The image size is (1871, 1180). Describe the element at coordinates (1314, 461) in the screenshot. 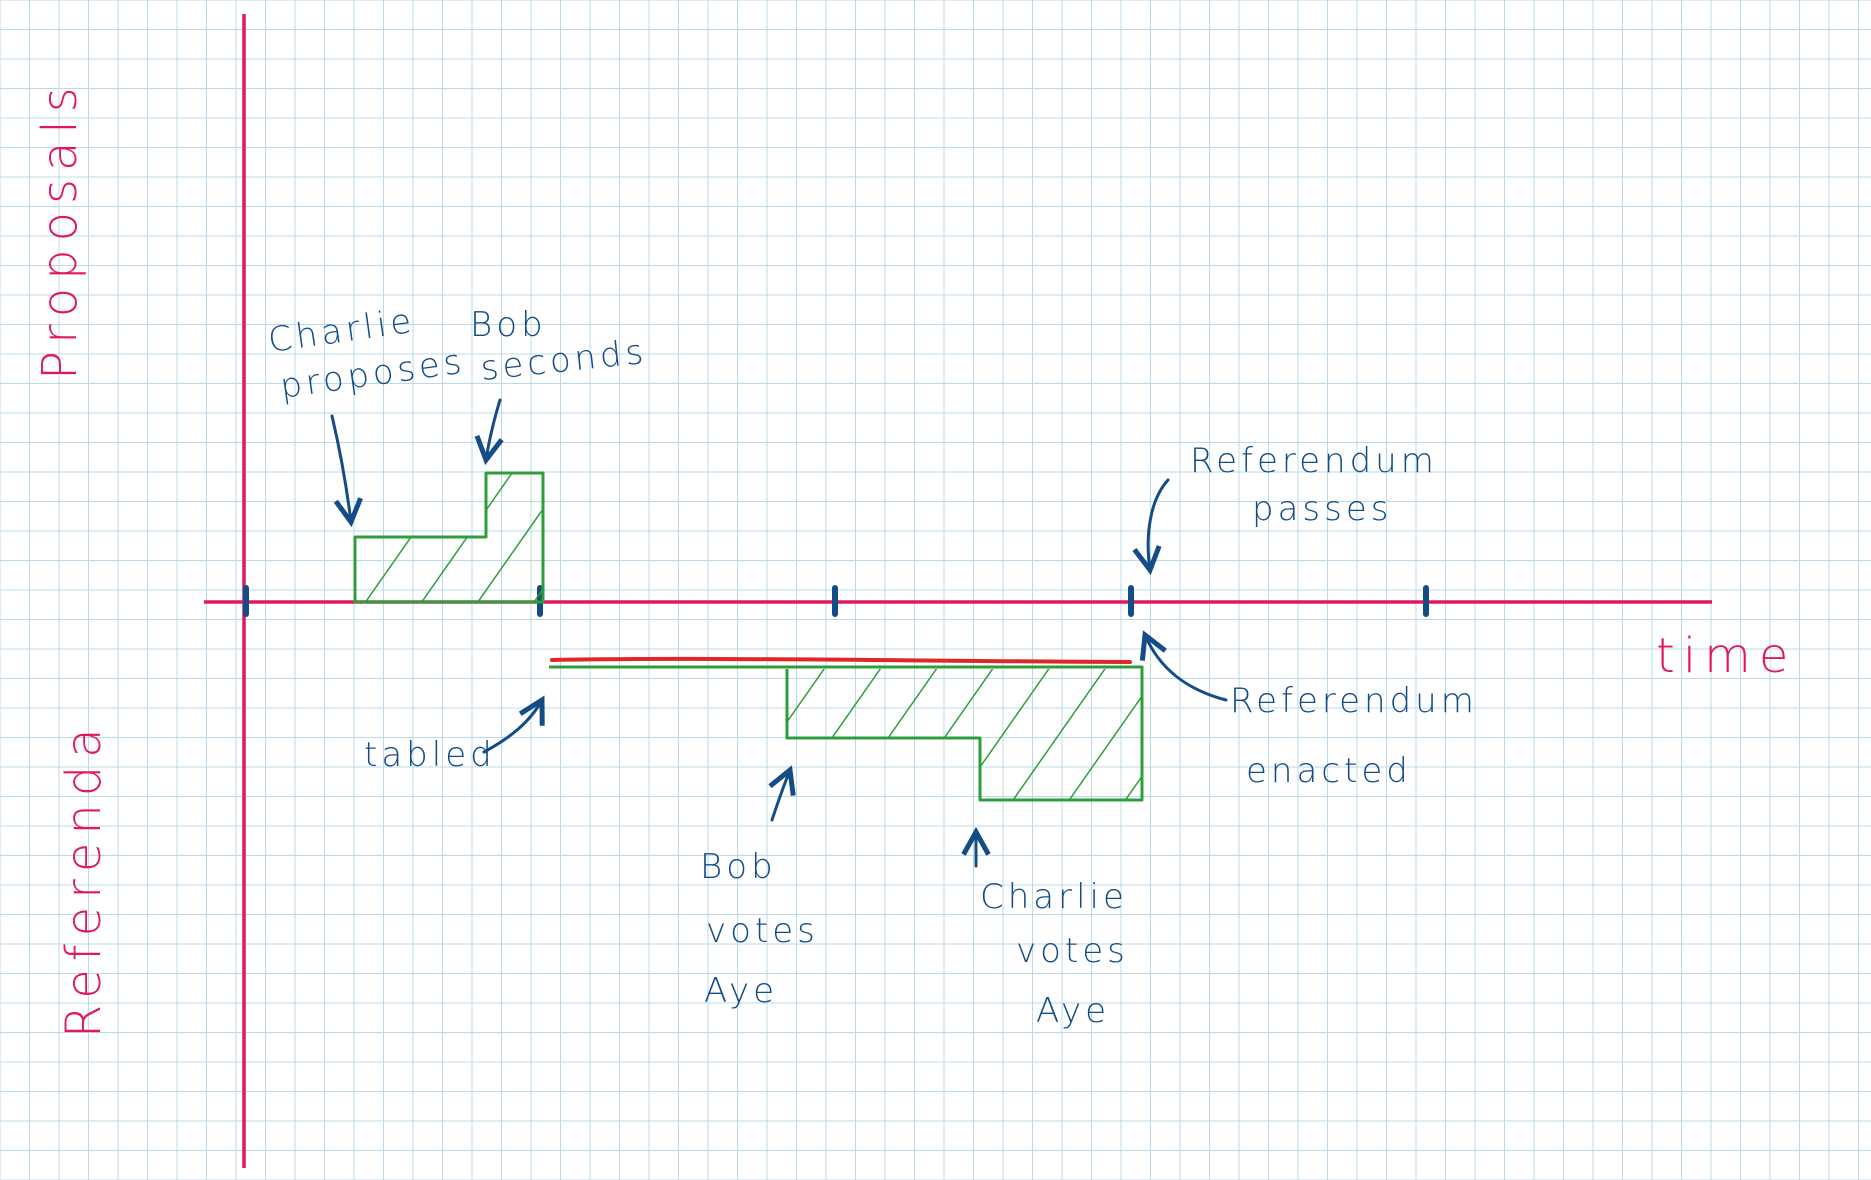

I see `note-referendum-passes-1: Referendum` at that location.